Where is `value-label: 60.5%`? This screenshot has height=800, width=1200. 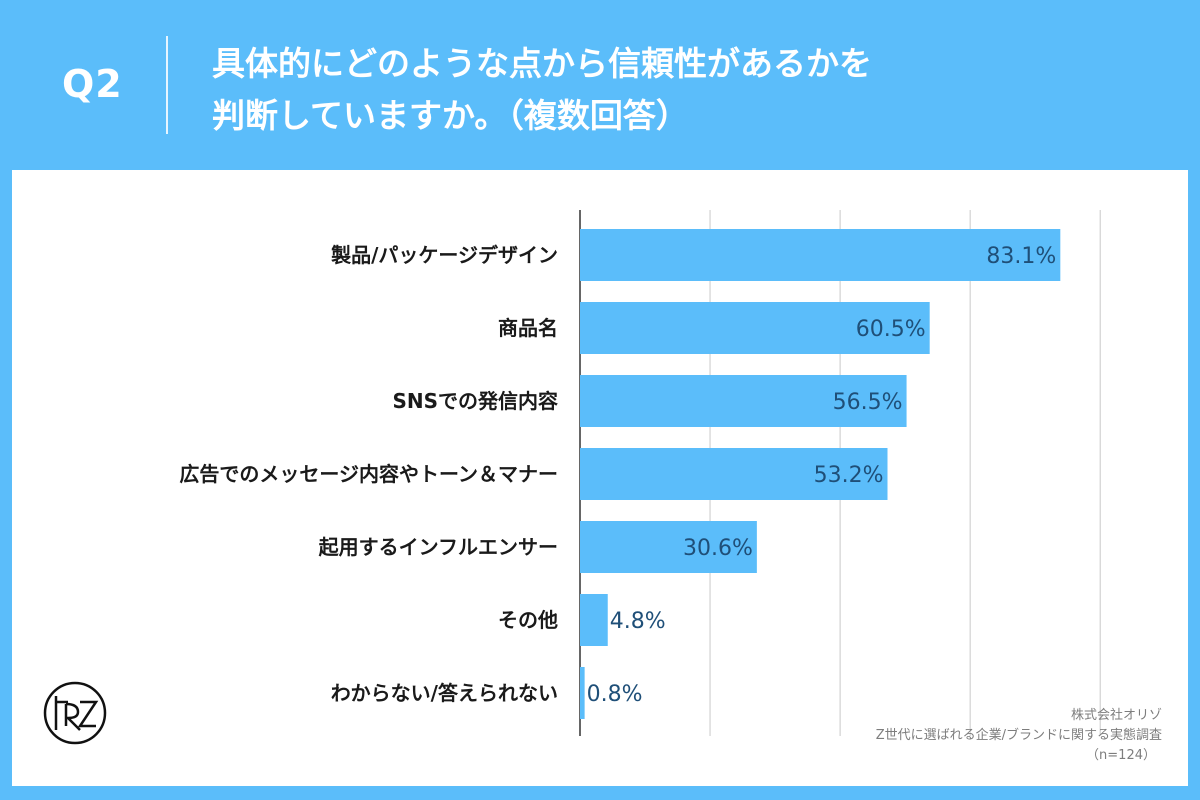
value-label: 60.5% is located at coordinates (891, 329).